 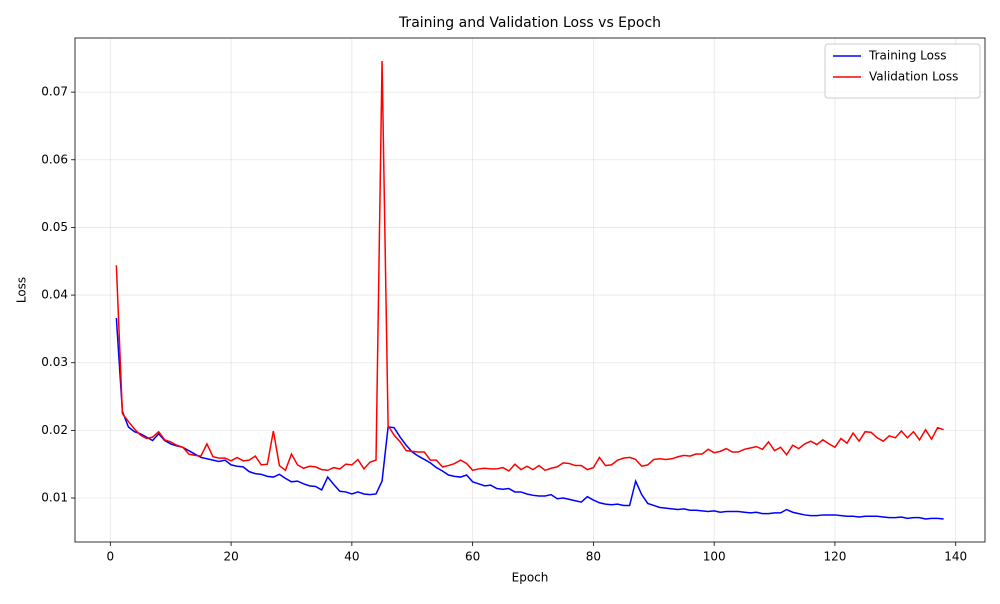 I want to click on y-tick-label: 0.06, so click(x=54, y=159).